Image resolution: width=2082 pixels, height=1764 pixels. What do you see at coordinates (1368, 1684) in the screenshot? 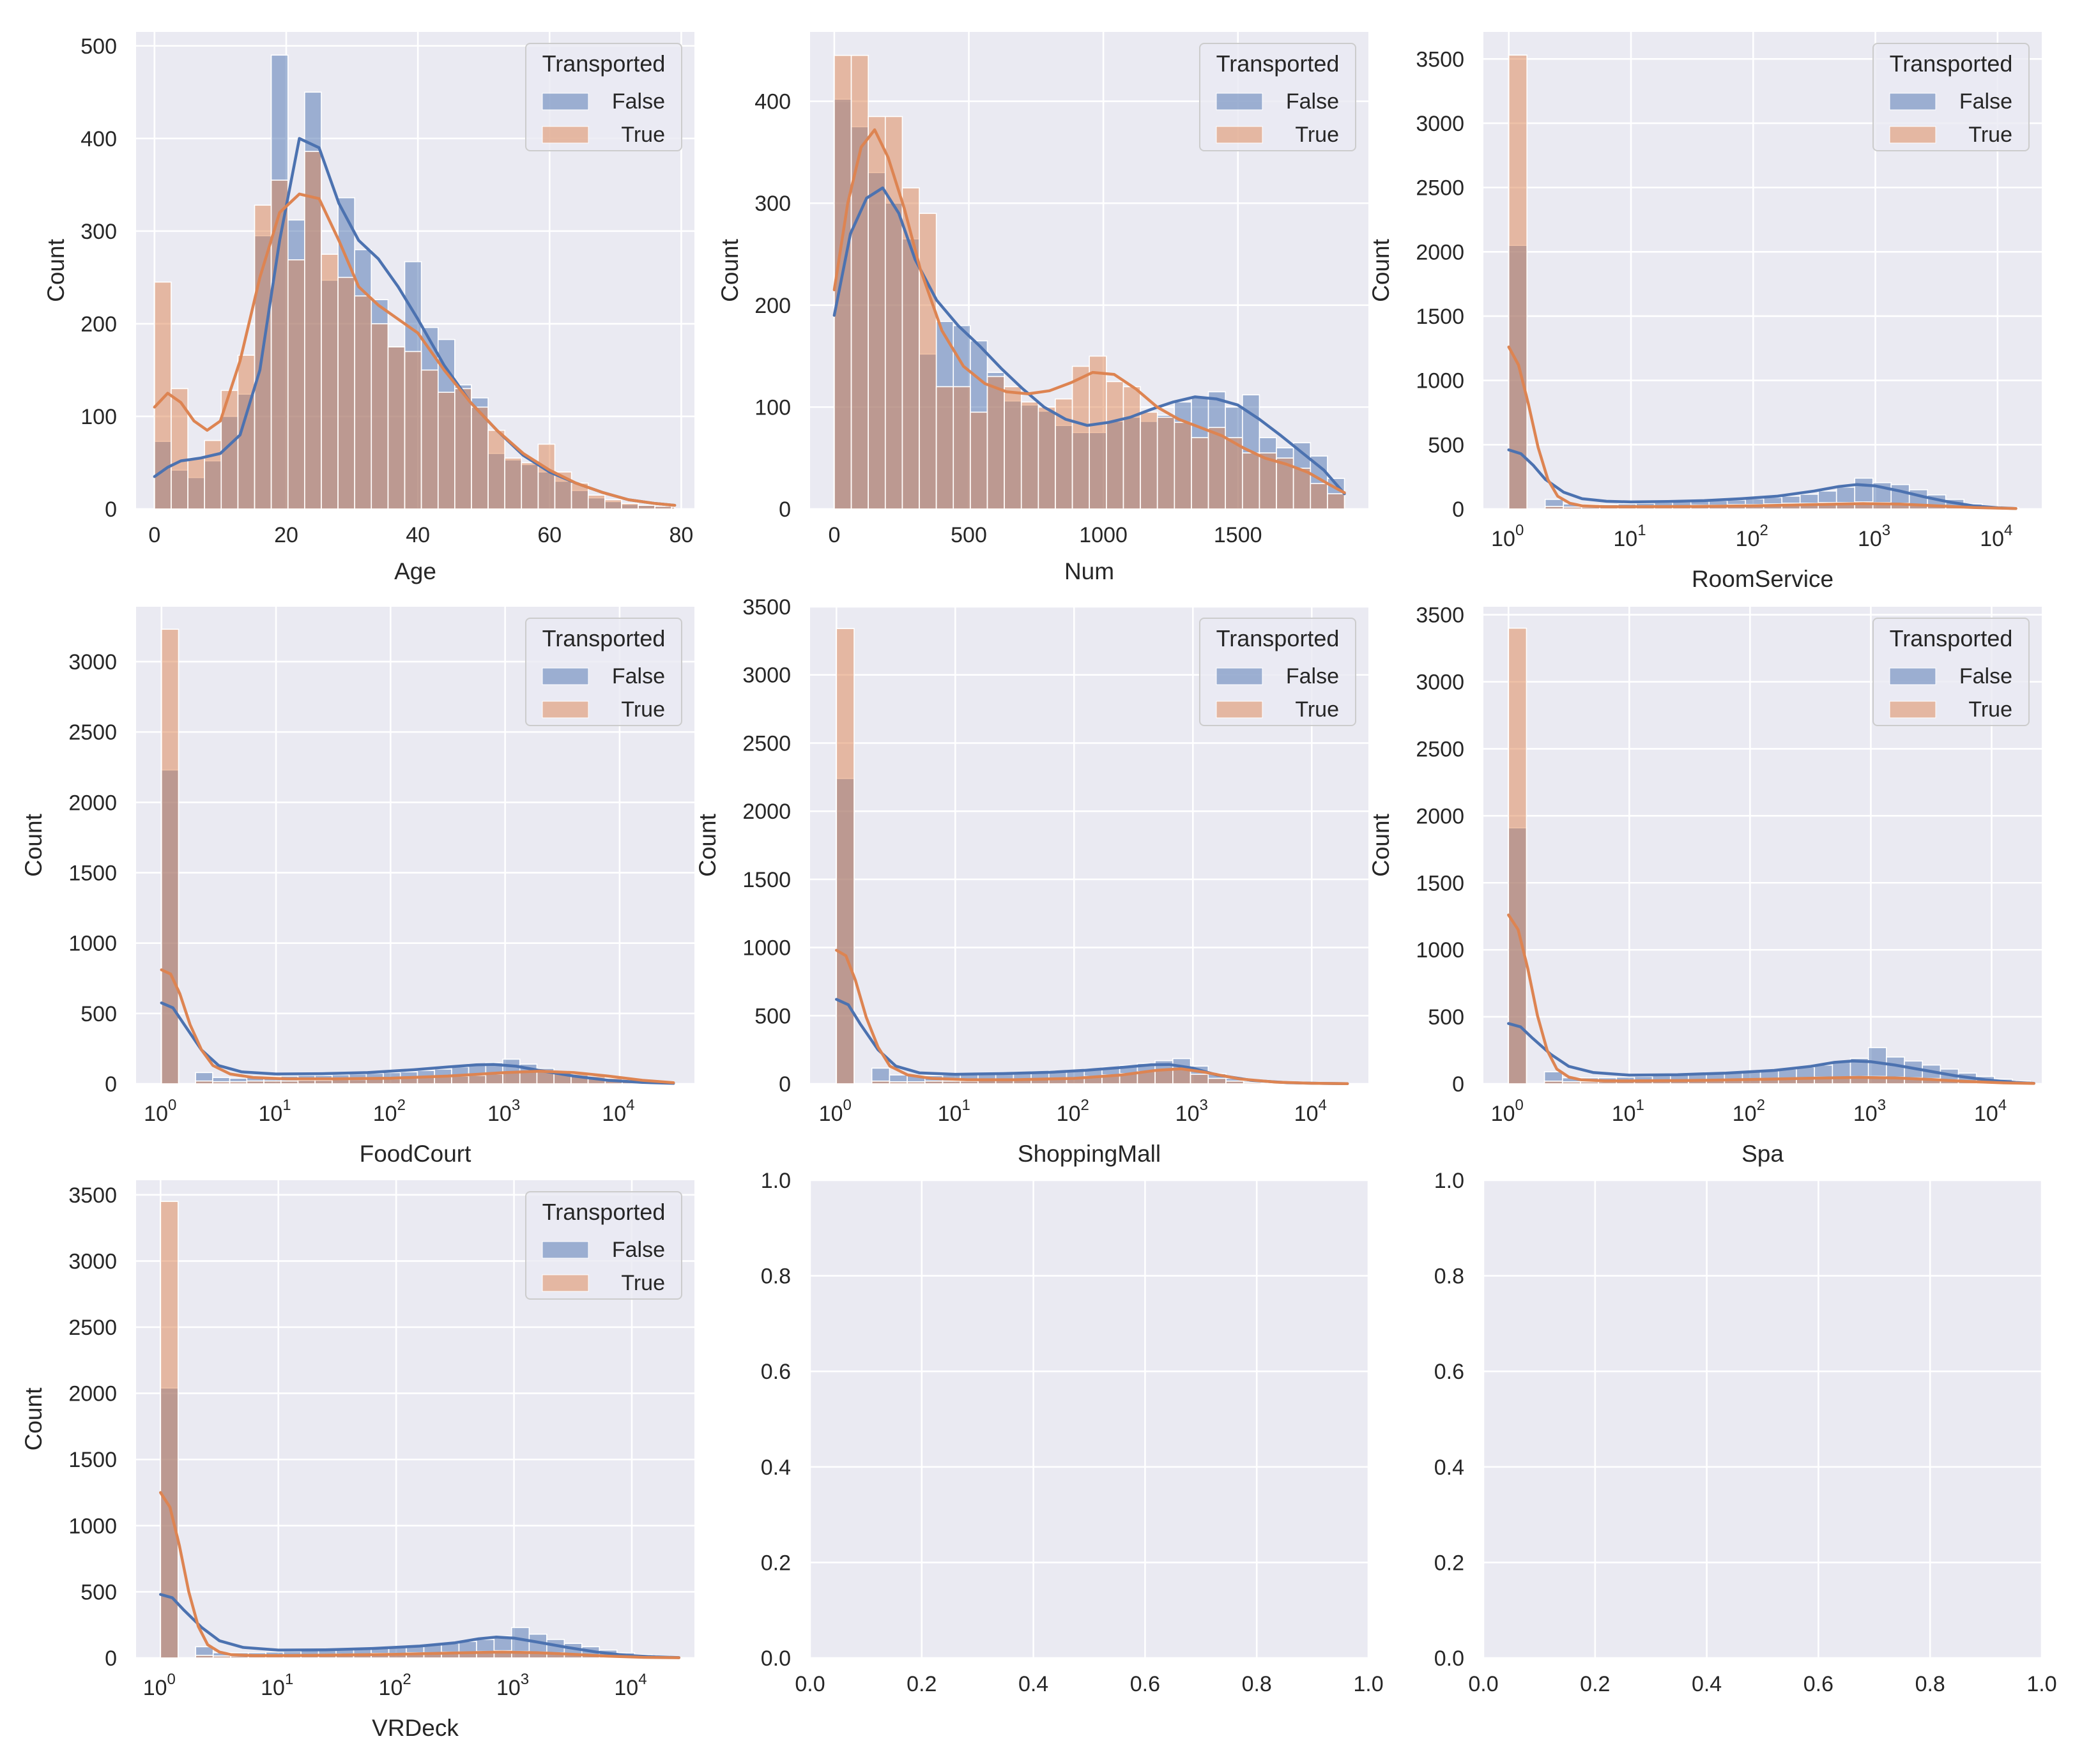
I see `x-tick-label: 1.0` at bounding box center [1368, 1684].